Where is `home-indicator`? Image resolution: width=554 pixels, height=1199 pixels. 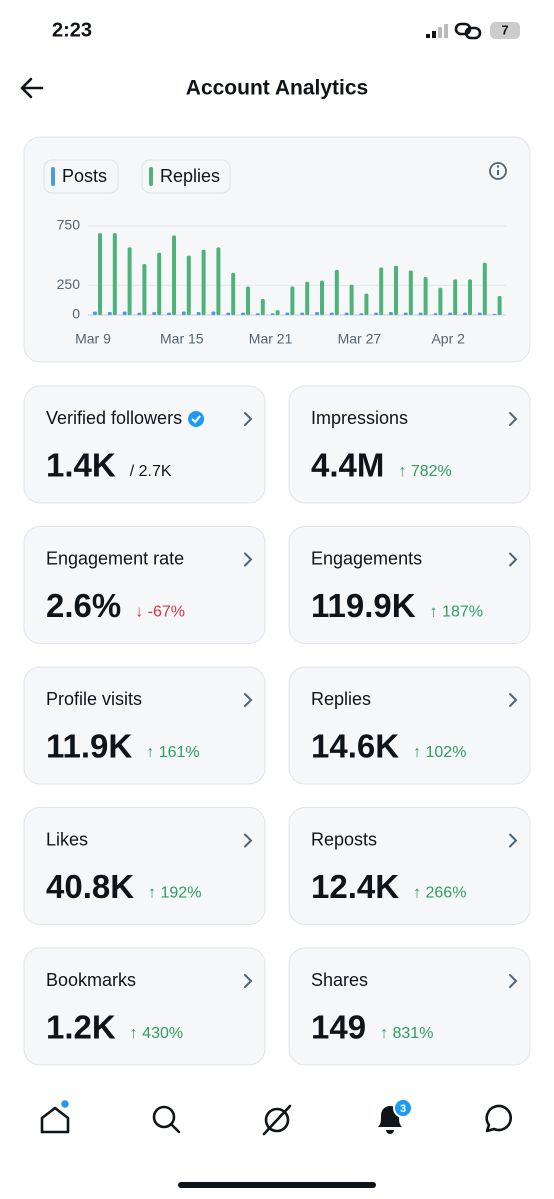
home-indicator is located at coordinates (277, 1185).